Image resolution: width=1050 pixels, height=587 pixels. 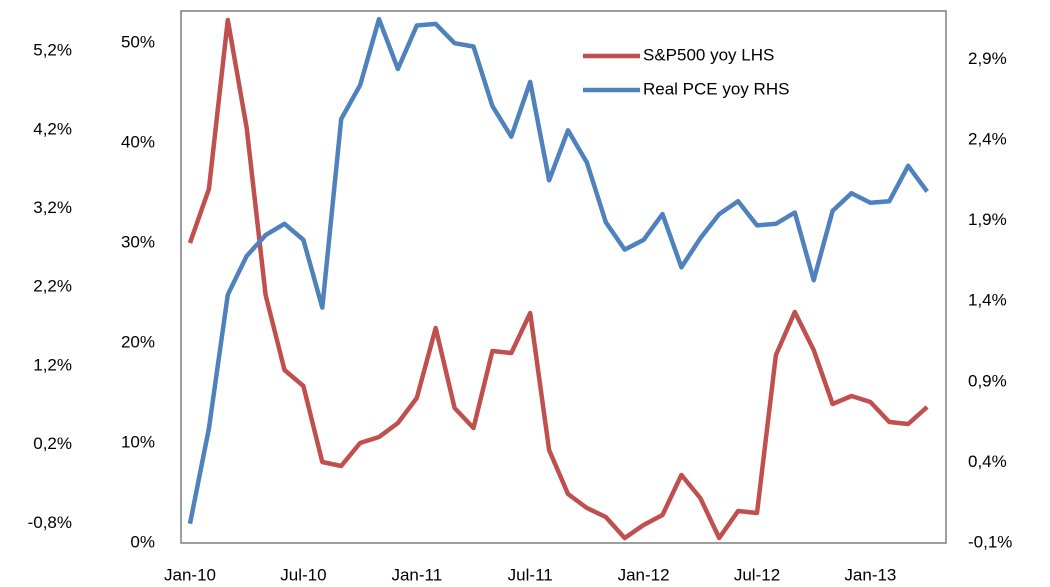 What do you see at coordinates (870, 574) in the screenshot?
I see `x-tick-label: Jan-13` at bounding box center [870, 574].